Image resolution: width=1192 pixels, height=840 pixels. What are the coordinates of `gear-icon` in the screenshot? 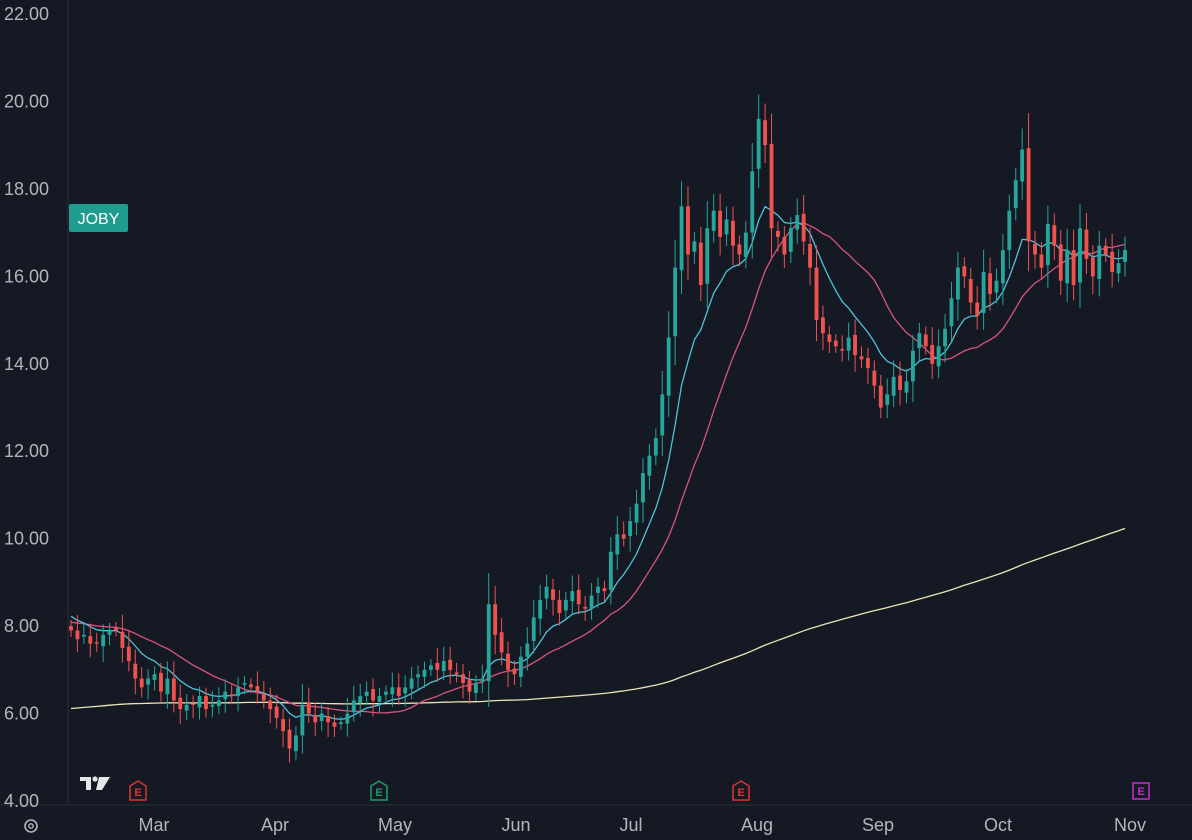 It's located at (31, 826).